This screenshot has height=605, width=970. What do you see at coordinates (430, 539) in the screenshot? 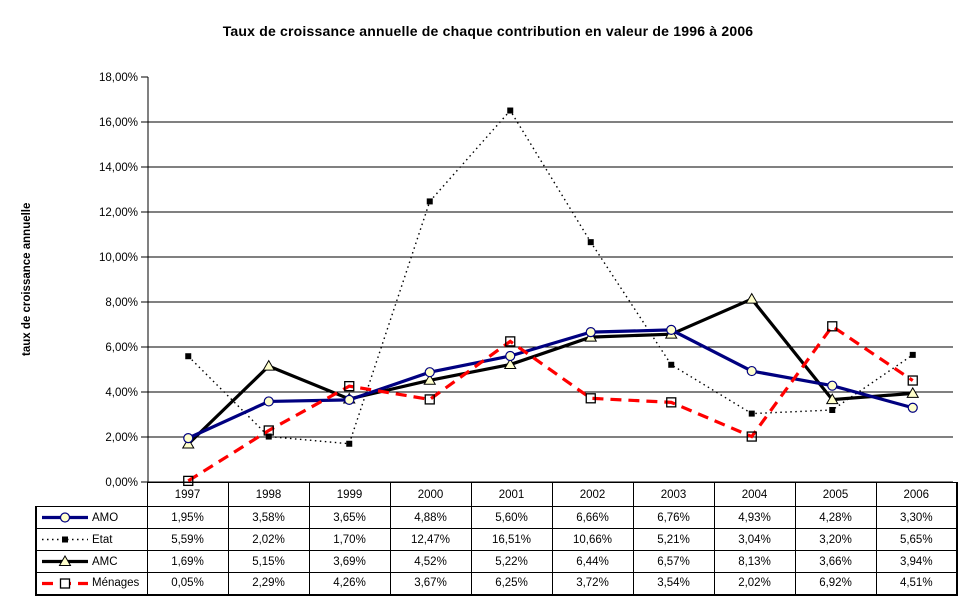
I see `value-cell: 12,47%` at bounding box center [430, 539].